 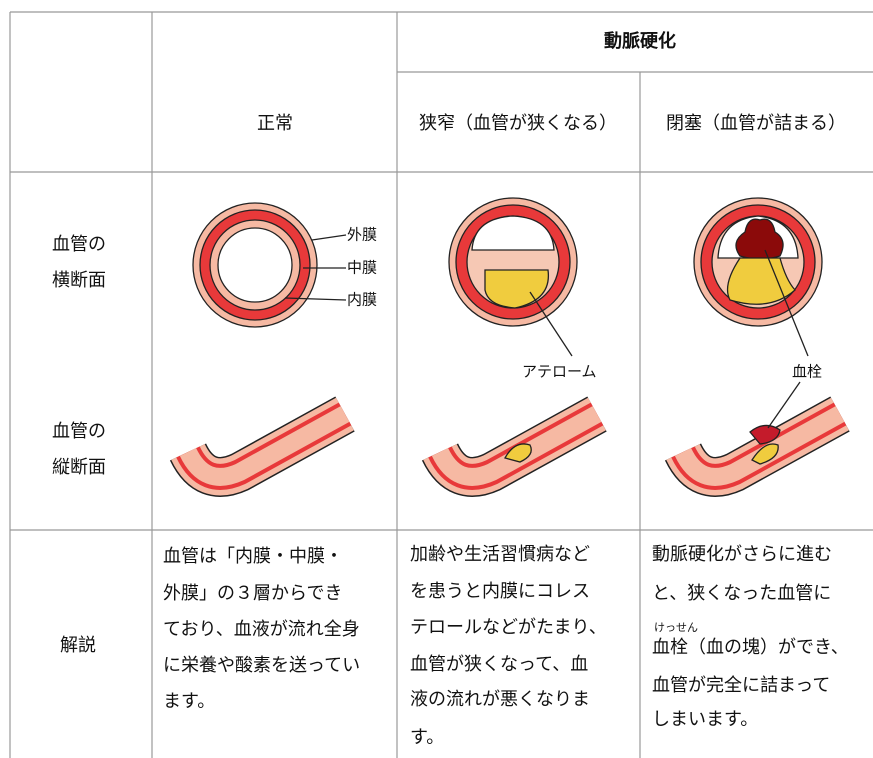 What do you see at coordinates (676, 627) in the screenshot?
I see `ruby: けっせん` at bounding box center [676, 627].